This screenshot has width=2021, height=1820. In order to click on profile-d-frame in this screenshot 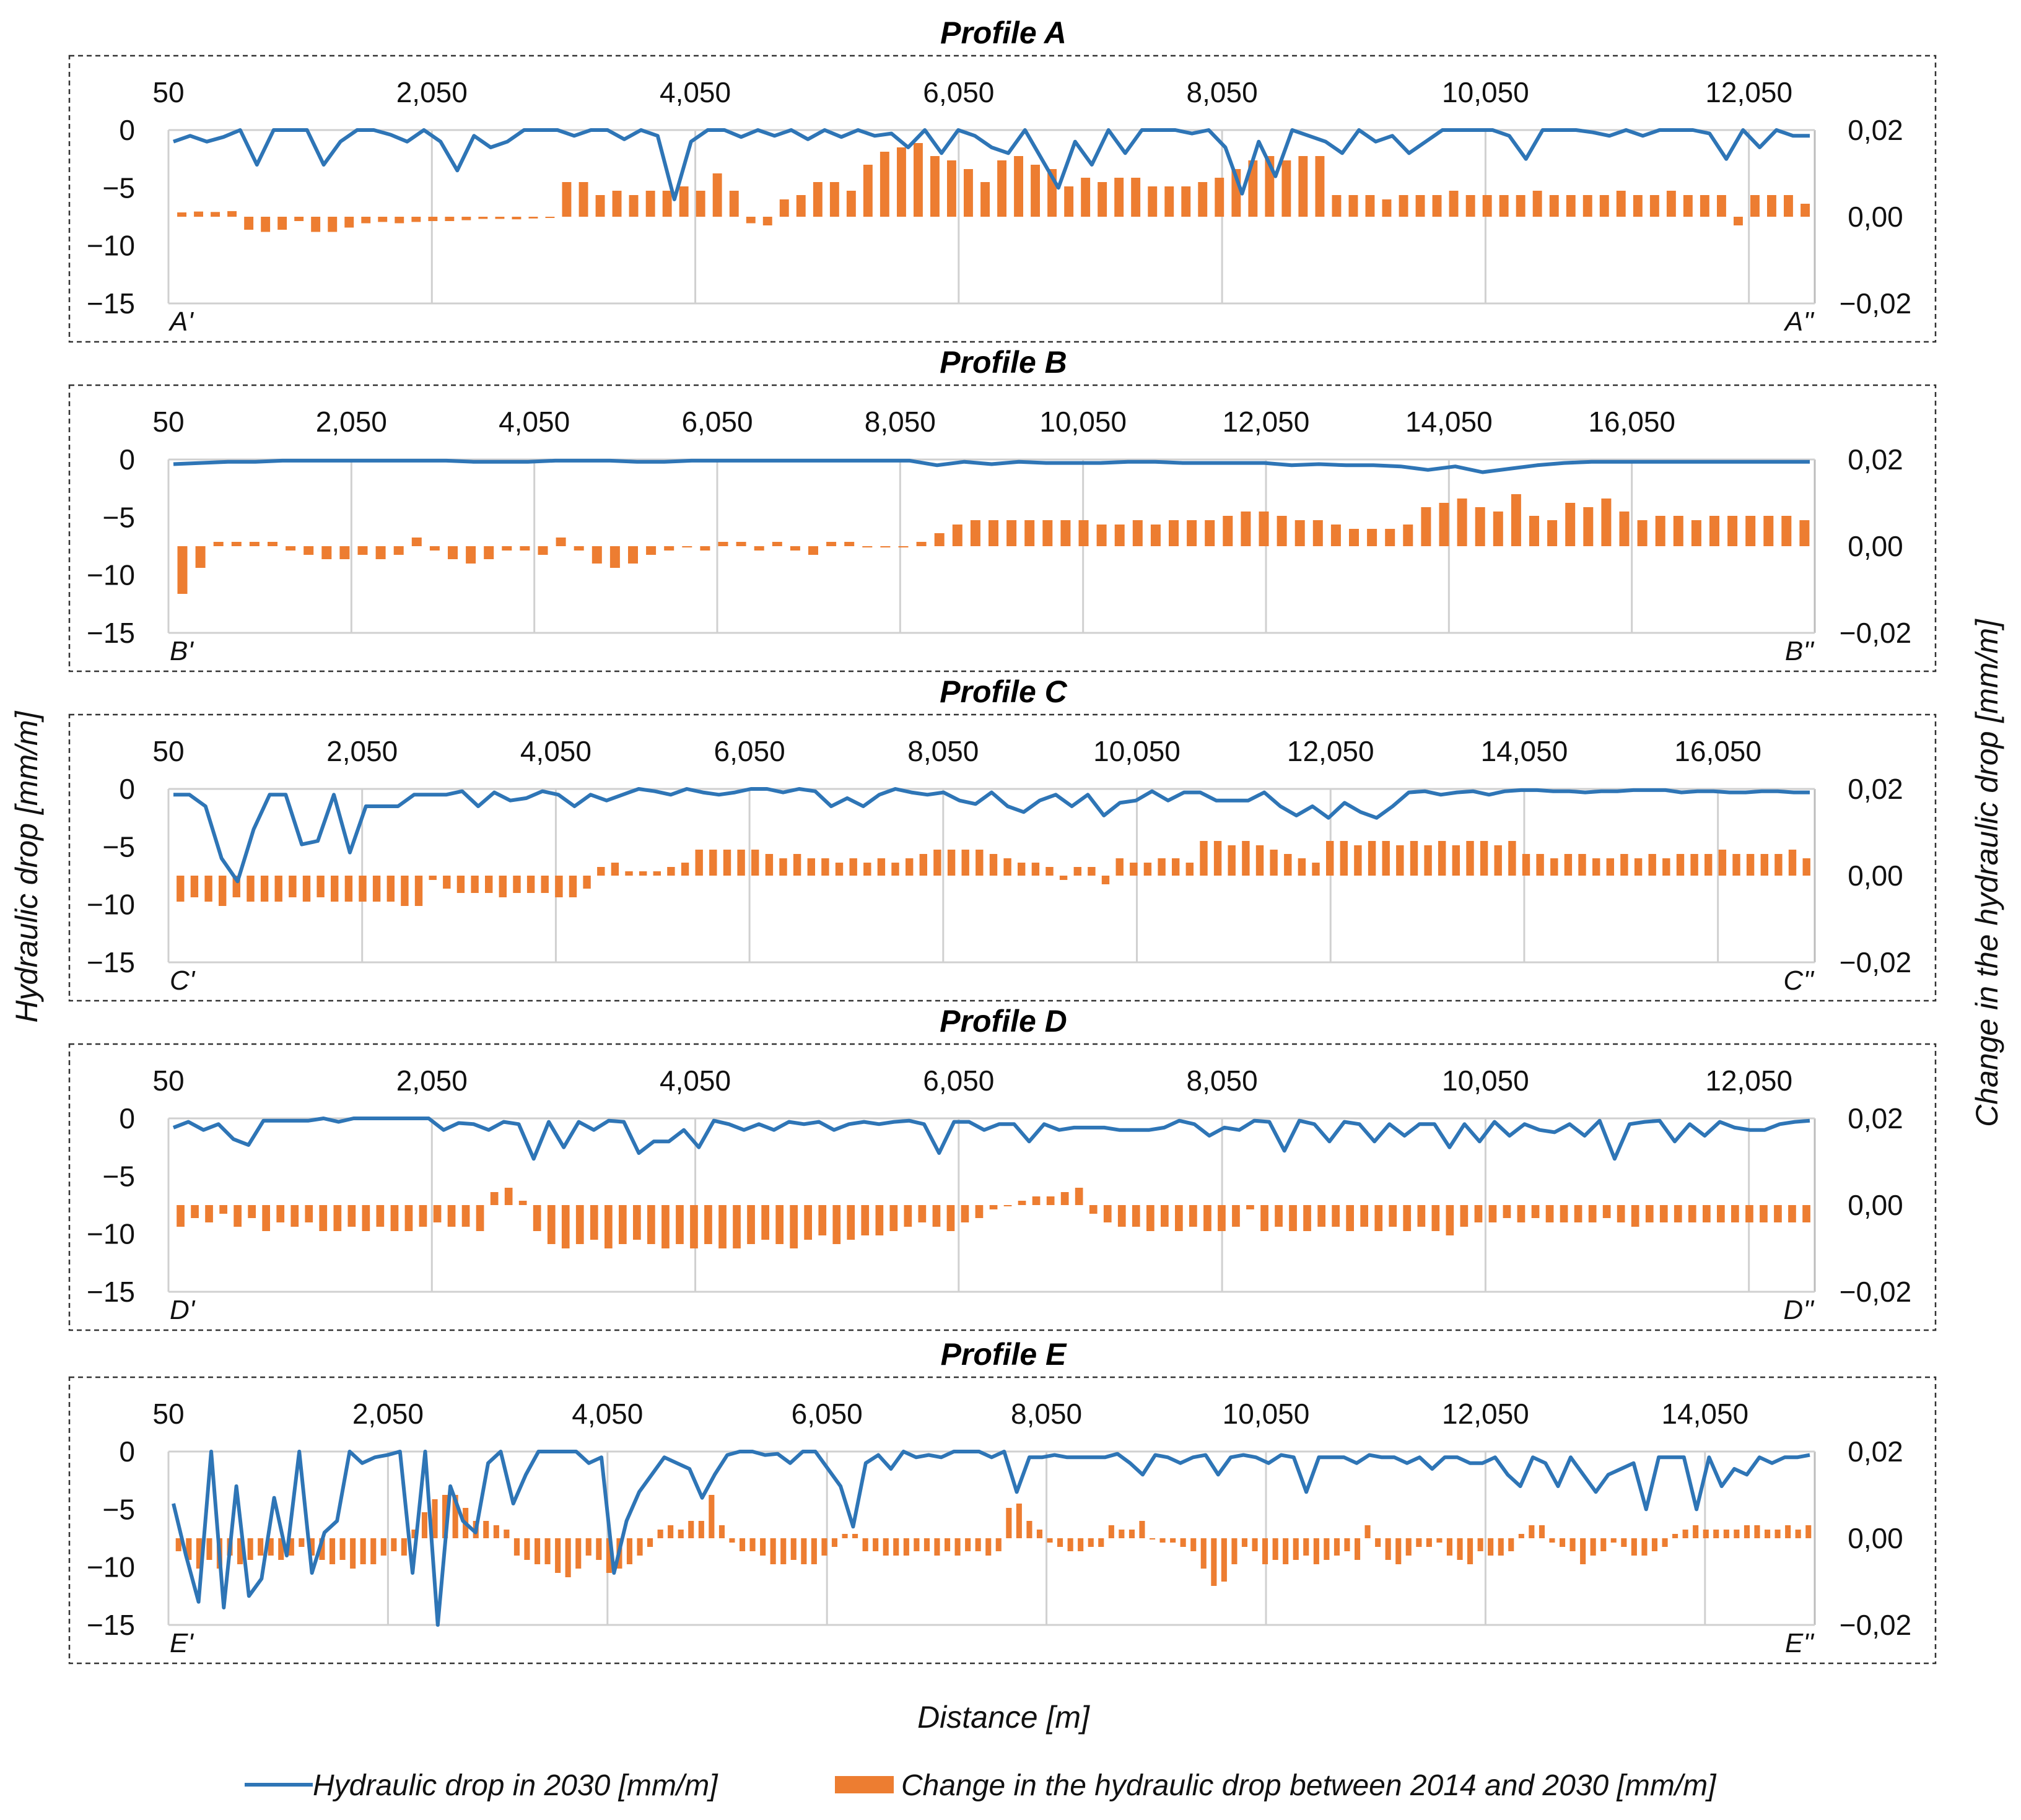, I will do `click(1002, 1187)`.